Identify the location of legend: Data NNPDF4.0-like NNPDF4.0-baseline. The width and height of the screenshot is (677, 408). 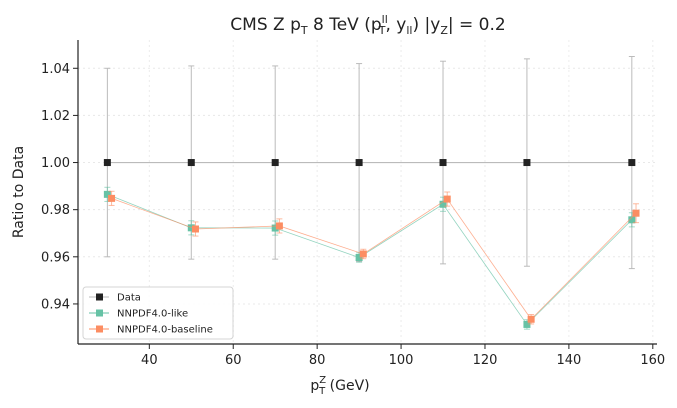
(158, 313).